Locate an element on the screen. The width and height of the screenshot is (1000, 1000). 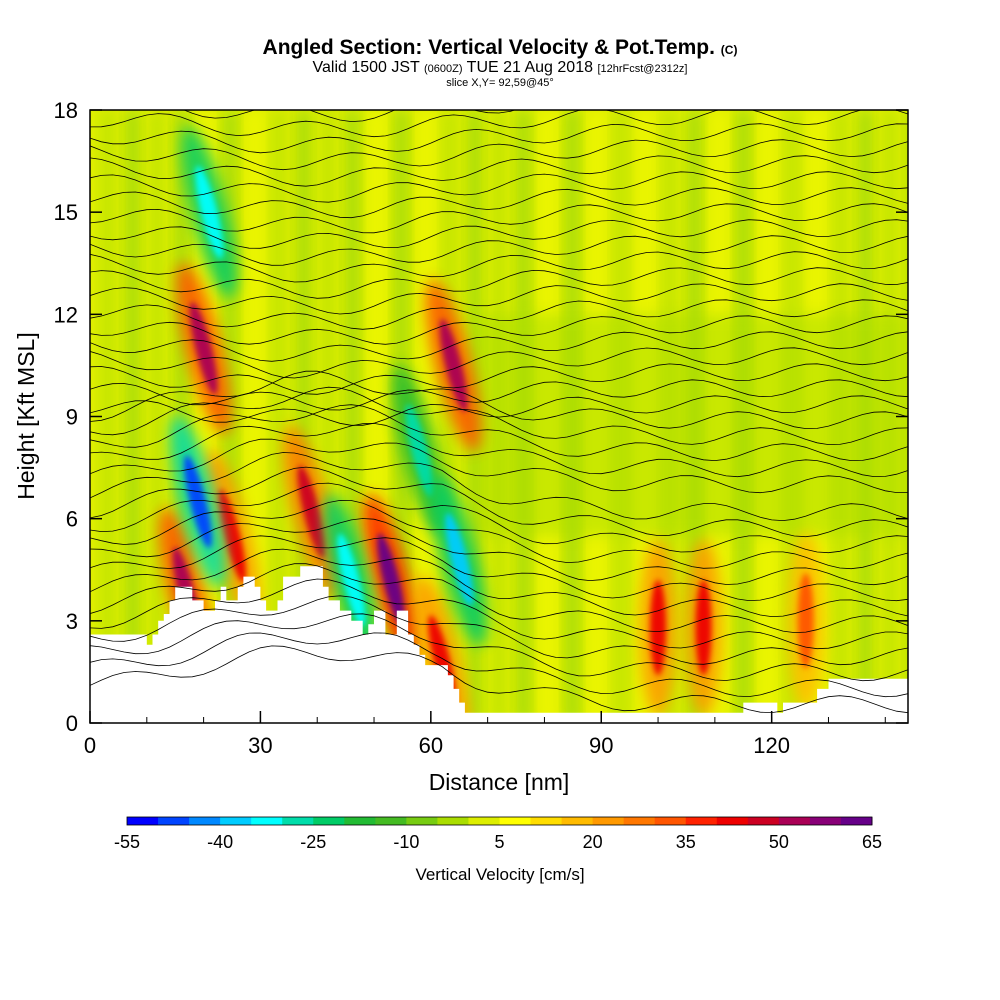
x-tick-label: 0 is located at coordinates (90, 745).